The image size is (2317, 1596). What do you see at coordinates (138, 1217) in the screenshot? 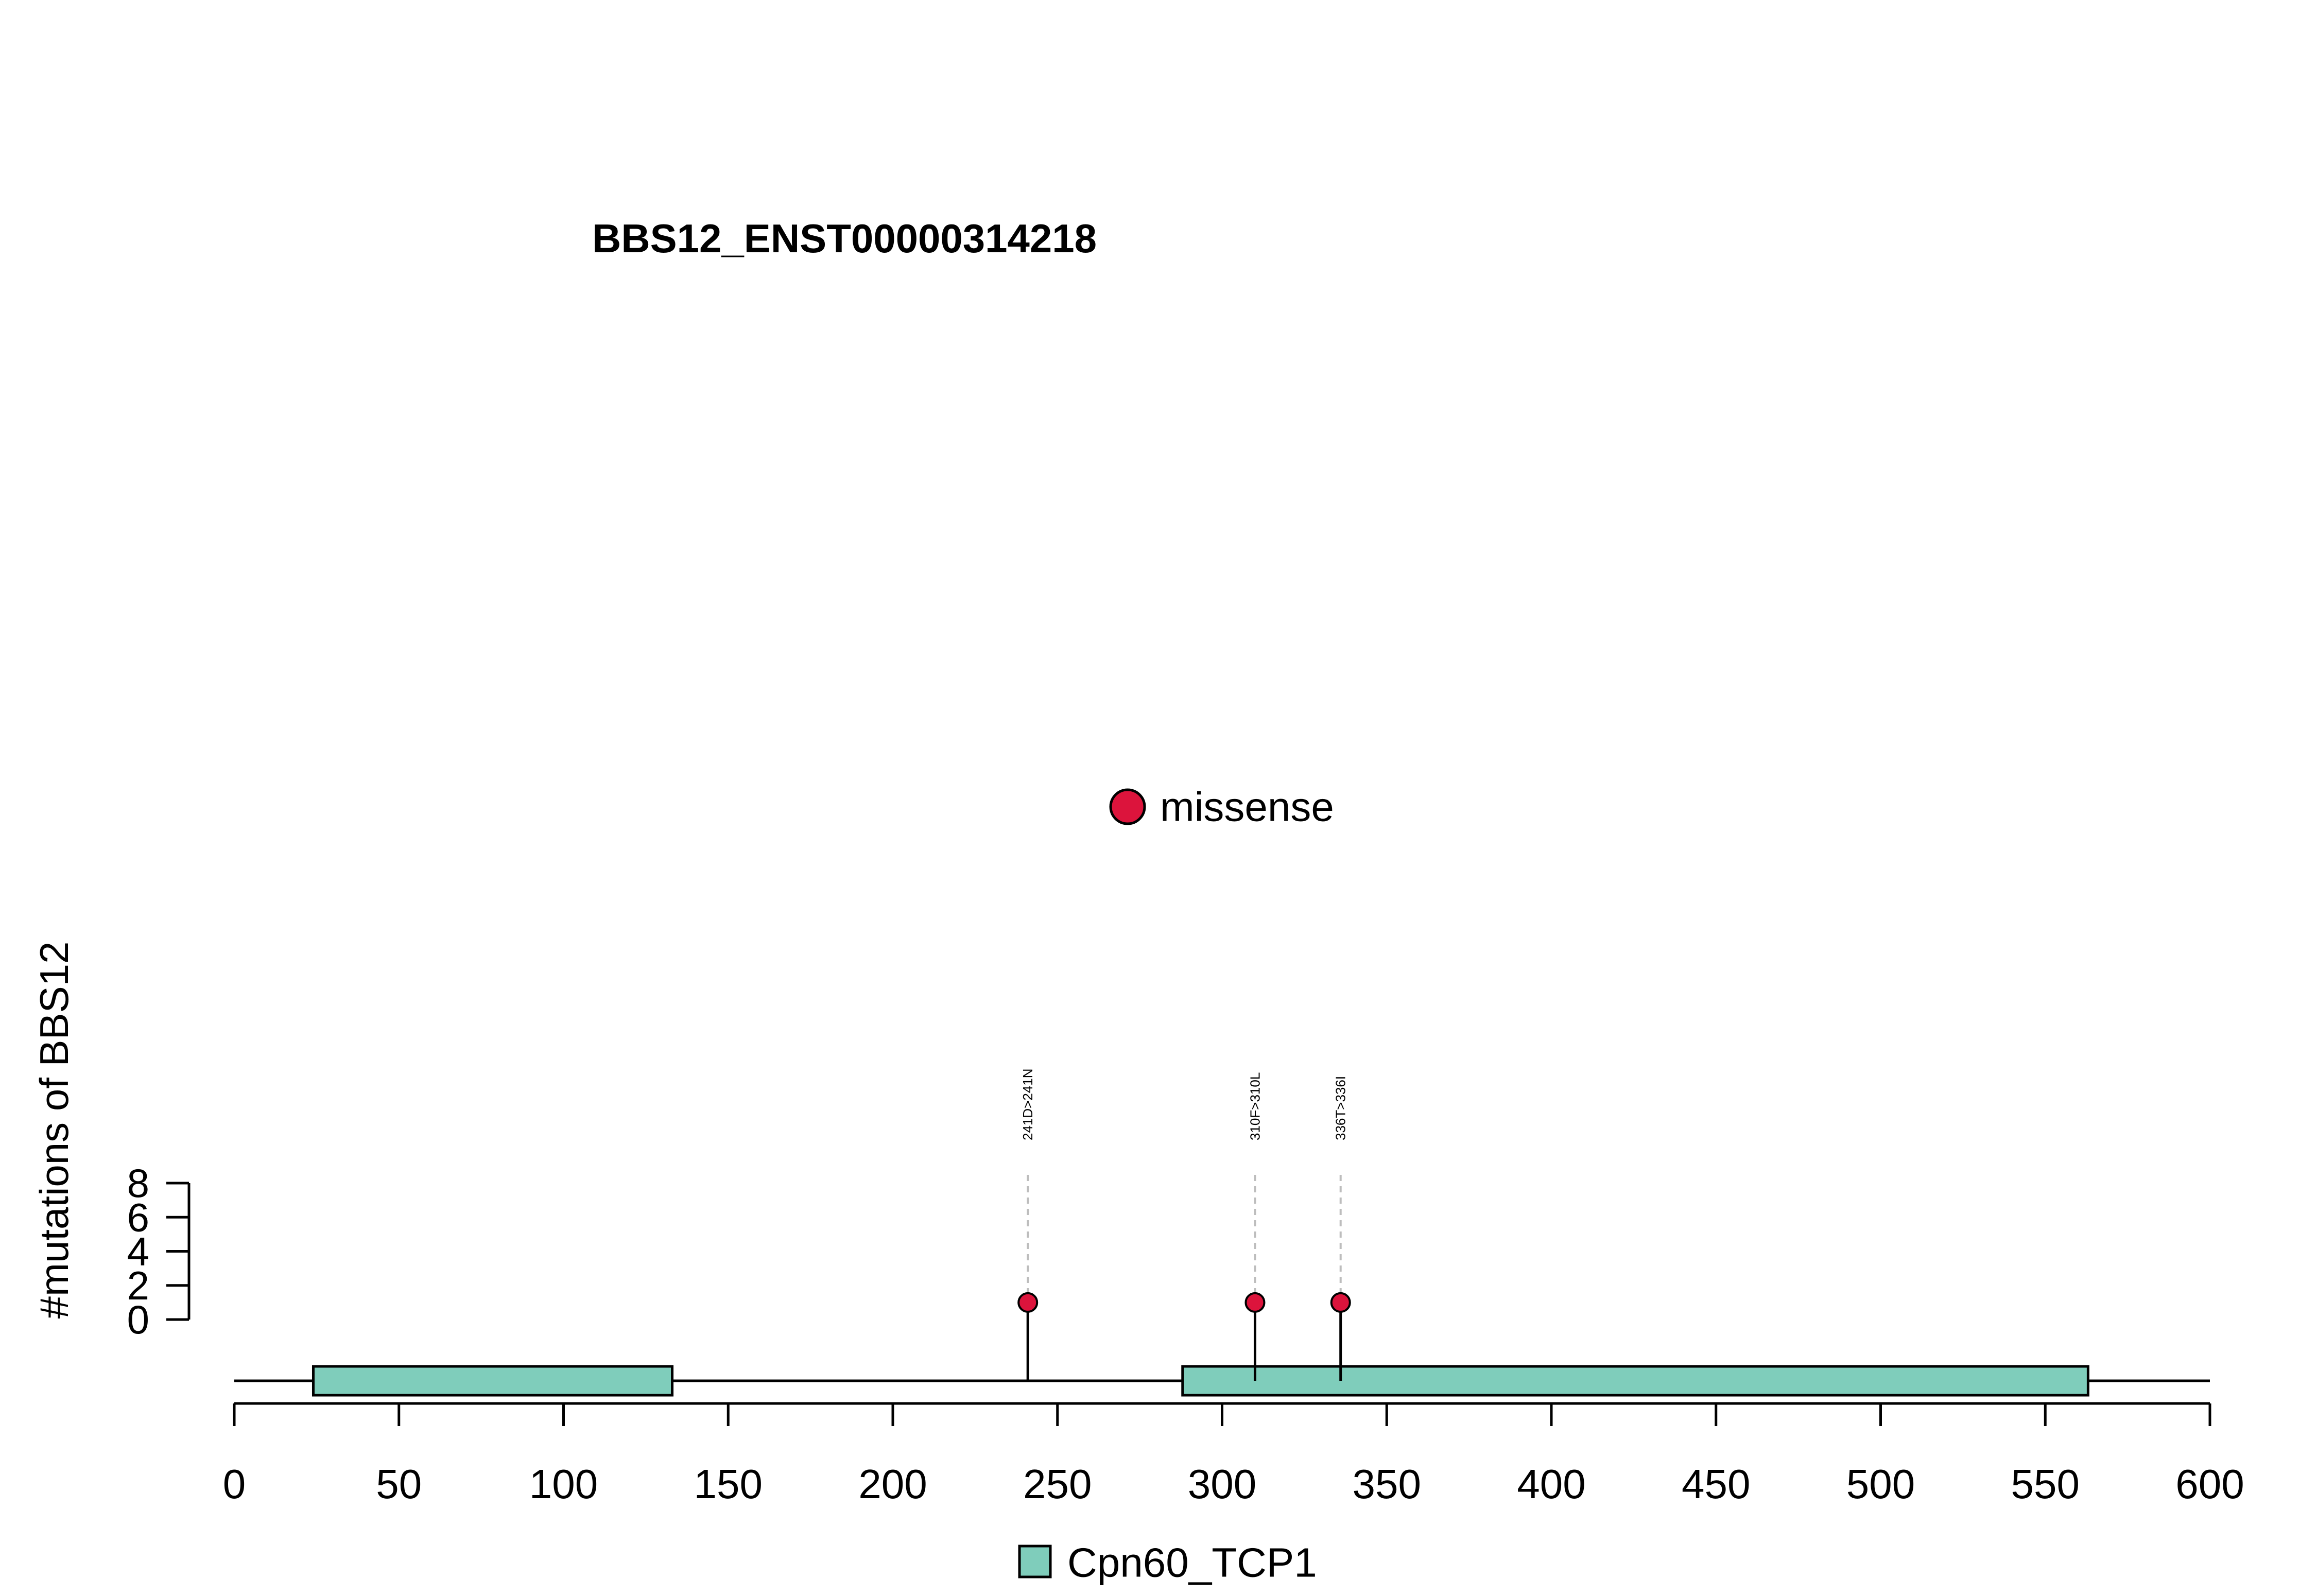
I see `y-tick-label: 6` at bounding box center [138, 1217].